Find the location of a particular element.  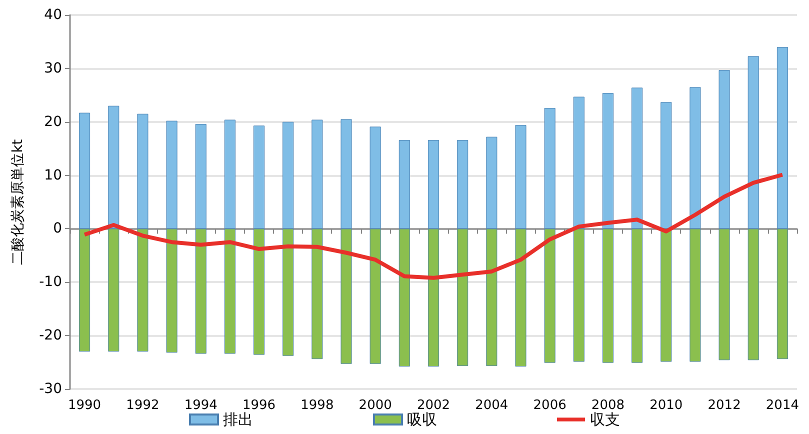

x-tick-label: 2004 is located at coordinates (491, 405).